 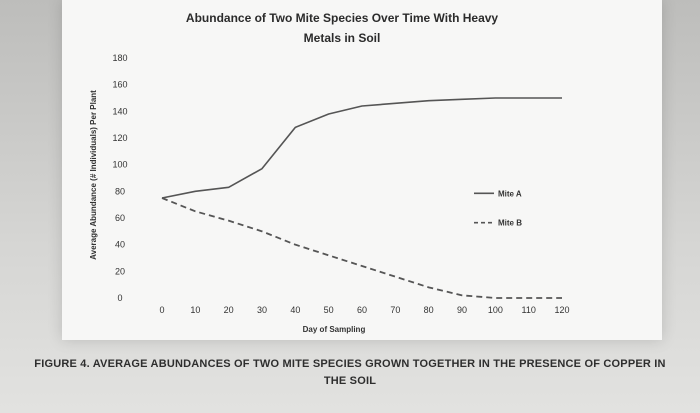 What do you see at coordinates (495, 310) in the screenshot?
I see `x-tick-label: 100` at bounding box center [495, 310].